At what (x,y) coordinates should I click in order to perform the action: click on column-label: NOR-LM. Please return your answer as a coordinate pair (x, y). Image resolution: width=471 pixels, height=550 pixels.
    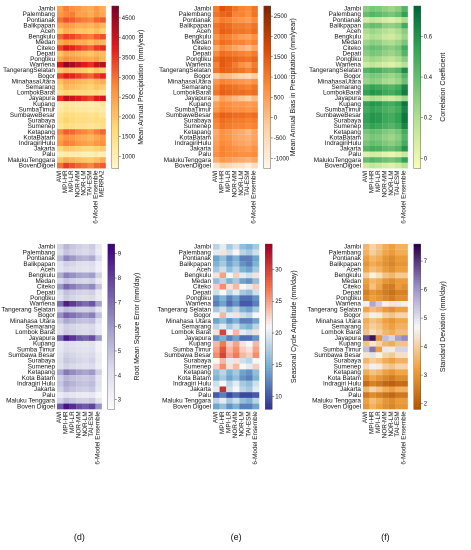
    Looking at the image, I should click on (83, 182).